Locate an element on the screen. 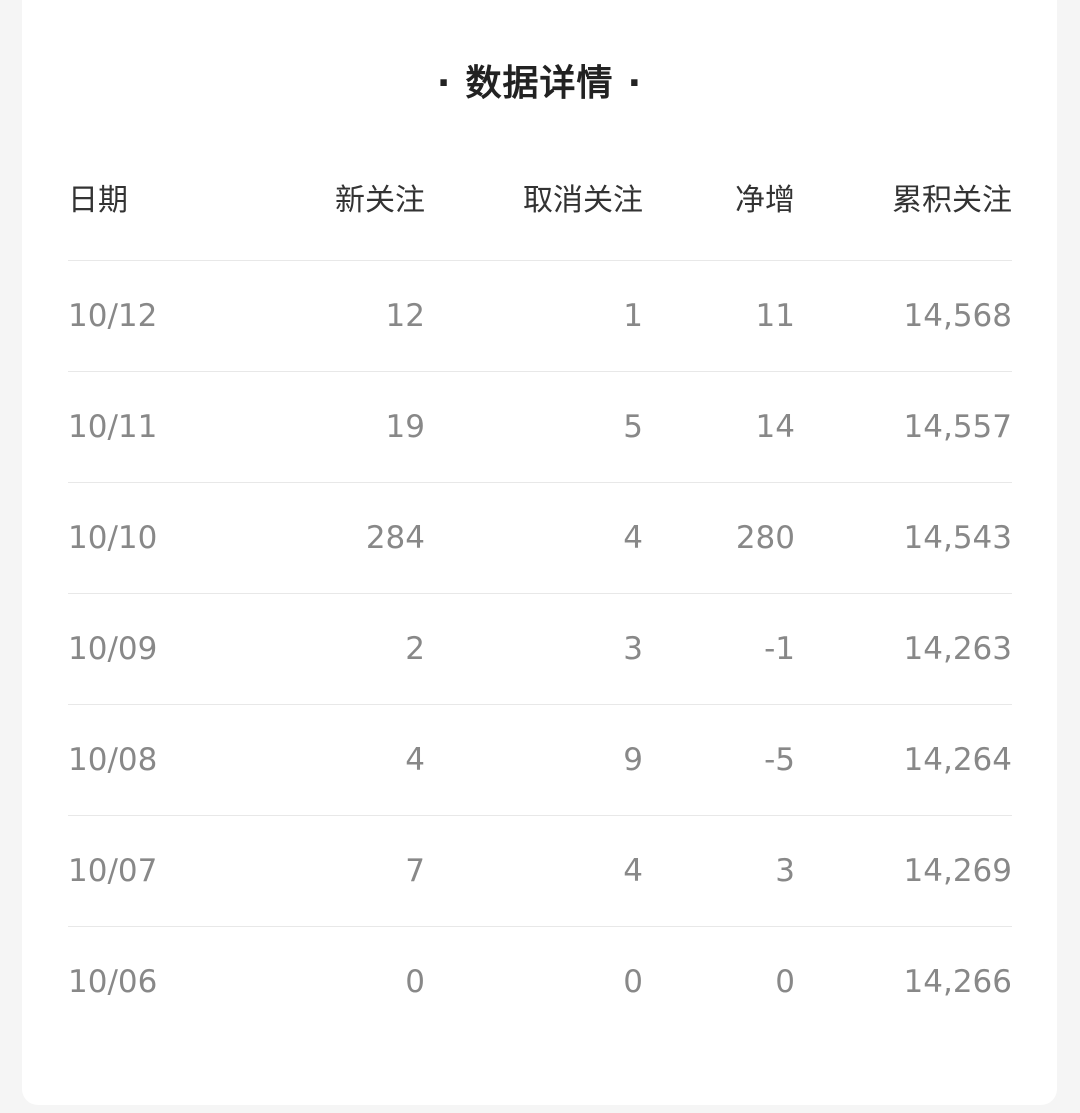 The image size is (1080, 1113). column-header-unfollows: 取消关注 is located at coordinates (583, 200).